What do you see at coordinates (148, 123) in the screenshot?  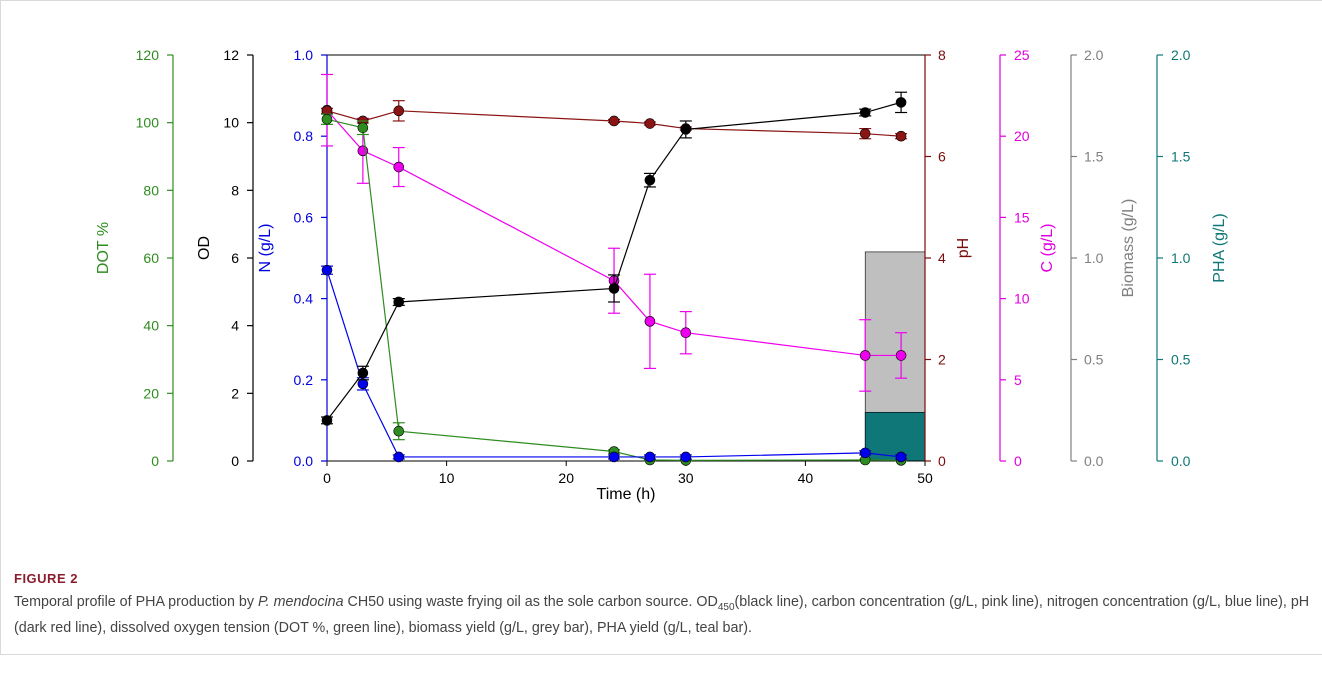 I see `y-tick-label-dot: 100` at bounding box center [148, 123].